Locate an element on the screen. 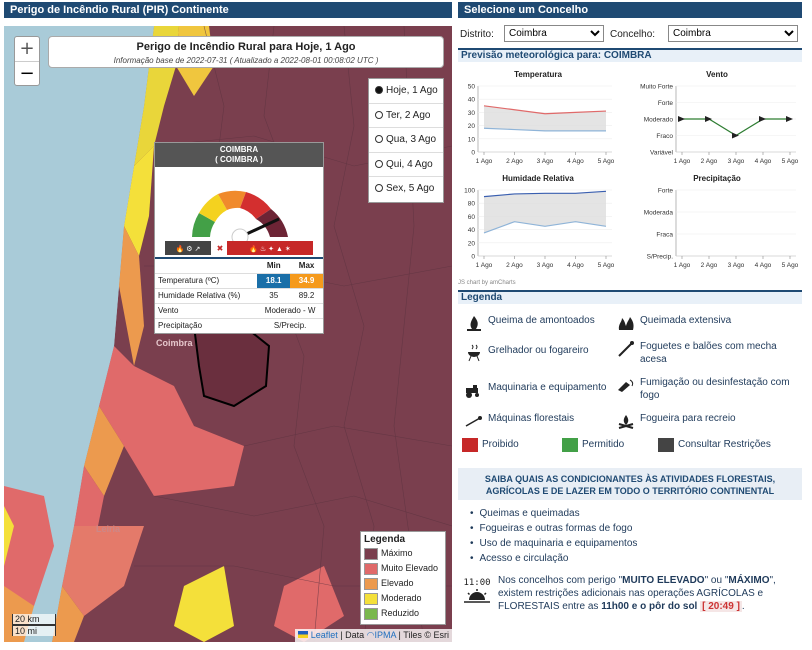 The image size is (812, 650). day-option-thu: Qui, 4 Ago is located at coordinates (406, 165).